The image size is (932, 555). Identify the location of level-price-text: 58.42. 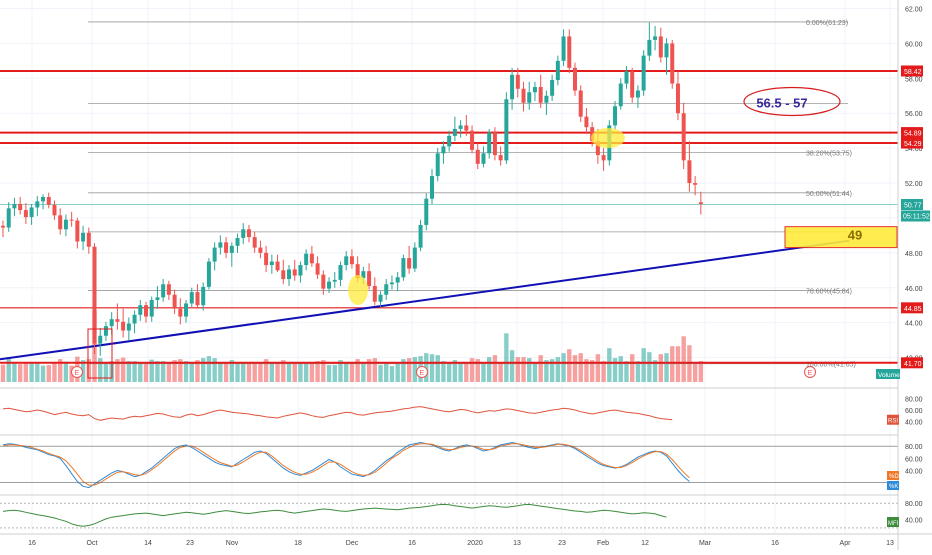
(913, 72).